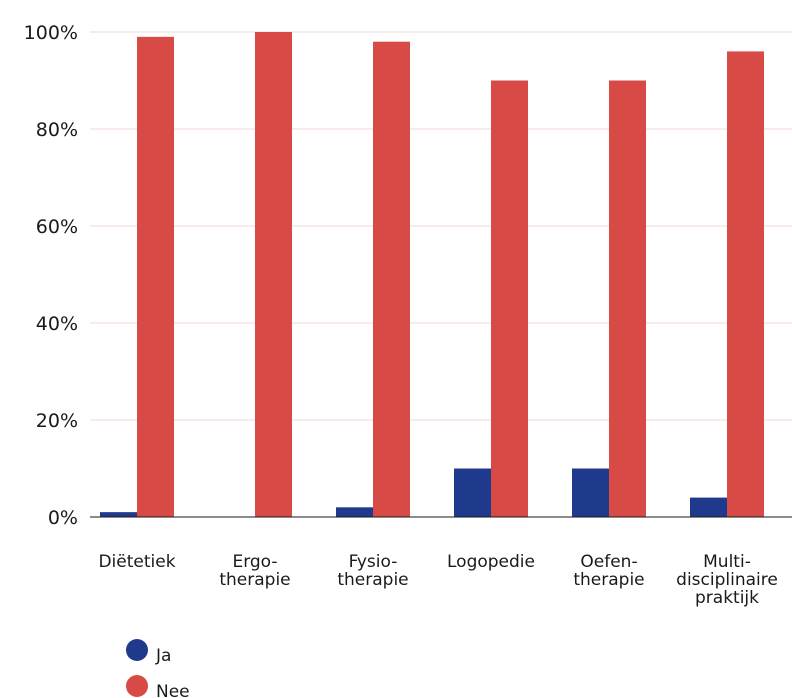 Image resolution: width=792 pixels, height=698 pixels. Describe the element at coordinates (137, 686) in the screenshot. I see `legend-marker-nee` at that location.